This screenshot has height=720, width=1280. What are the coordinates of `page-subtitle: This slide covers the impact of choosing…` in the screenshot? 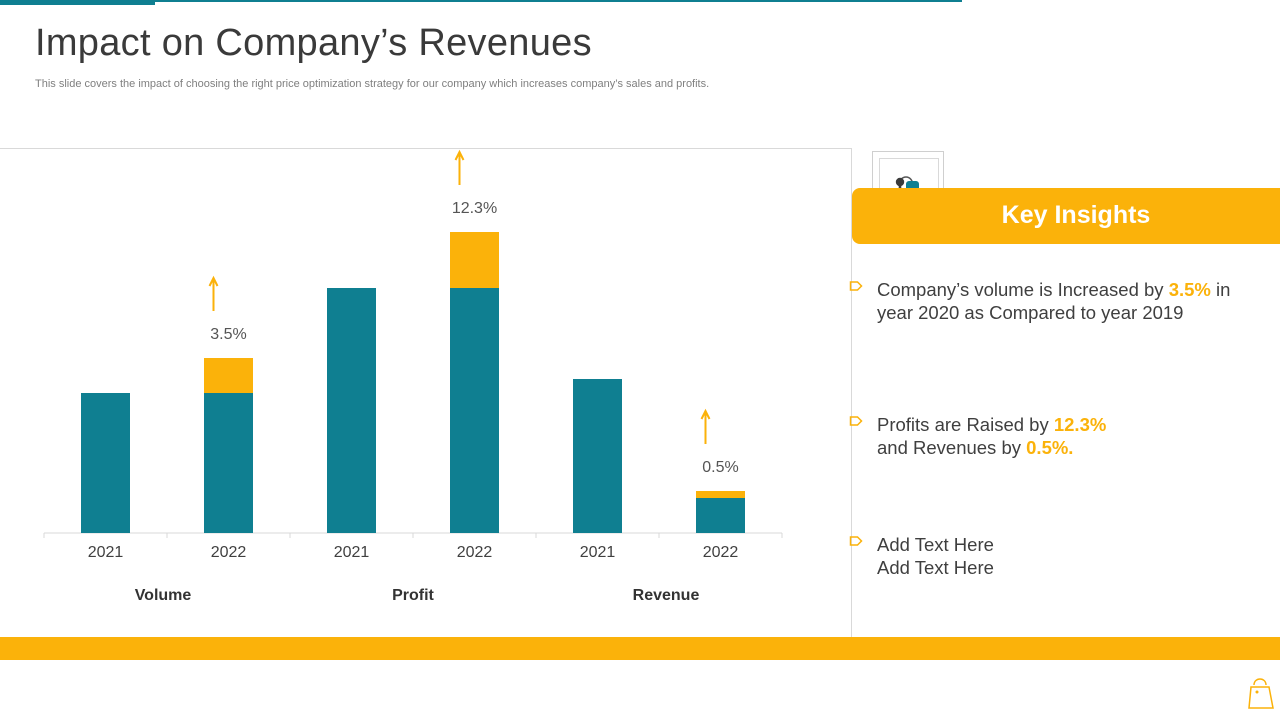 It's located at (372, 84).